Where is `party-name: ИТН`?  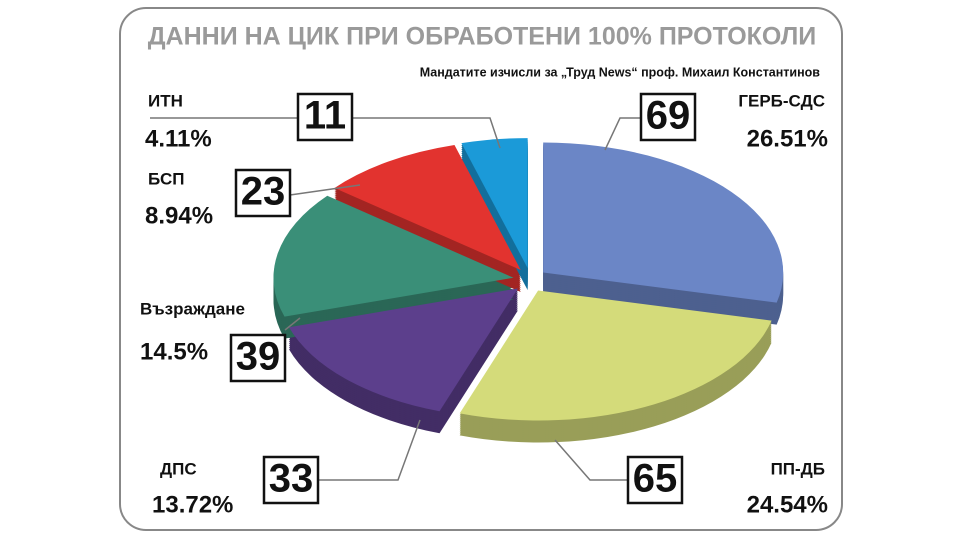
party-name: ИТН is located at coordinates (165, 100).